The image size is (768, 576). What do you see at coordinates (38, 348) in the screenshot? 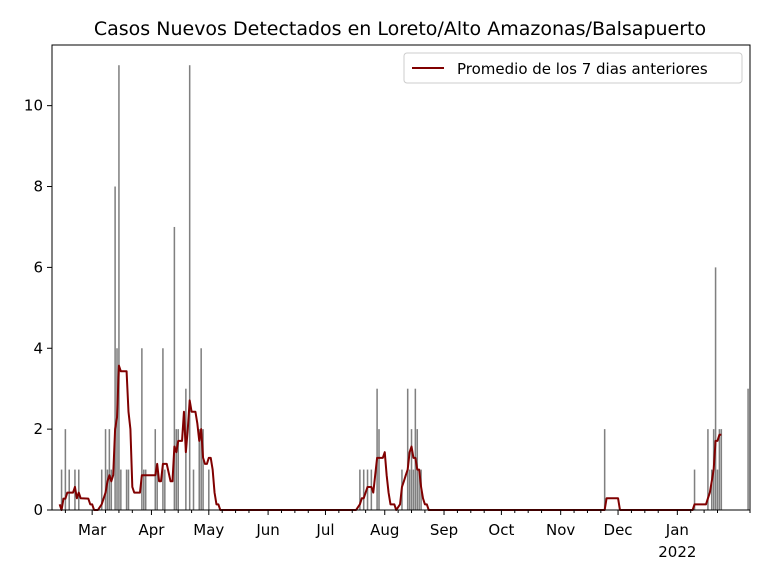
I see `y-tick-label: 4` at bounding box center [38, 348].